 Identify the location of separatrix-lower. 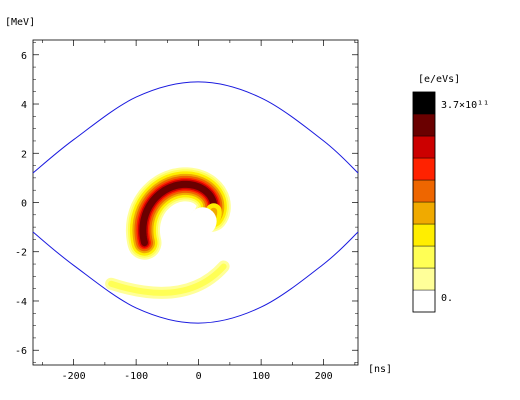
(195, 277).